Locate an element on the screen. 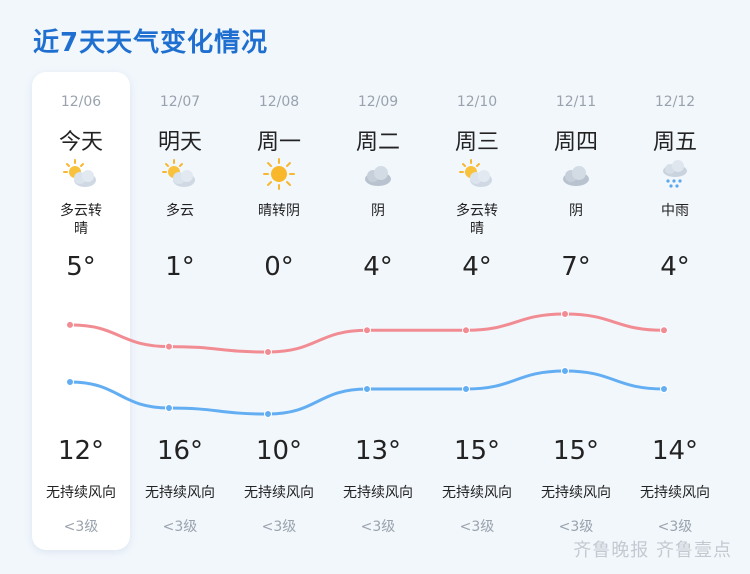 Image resolution: width=750 pixels, height=574 pixels. today-highlight-card is located at coordinates (81, 311).